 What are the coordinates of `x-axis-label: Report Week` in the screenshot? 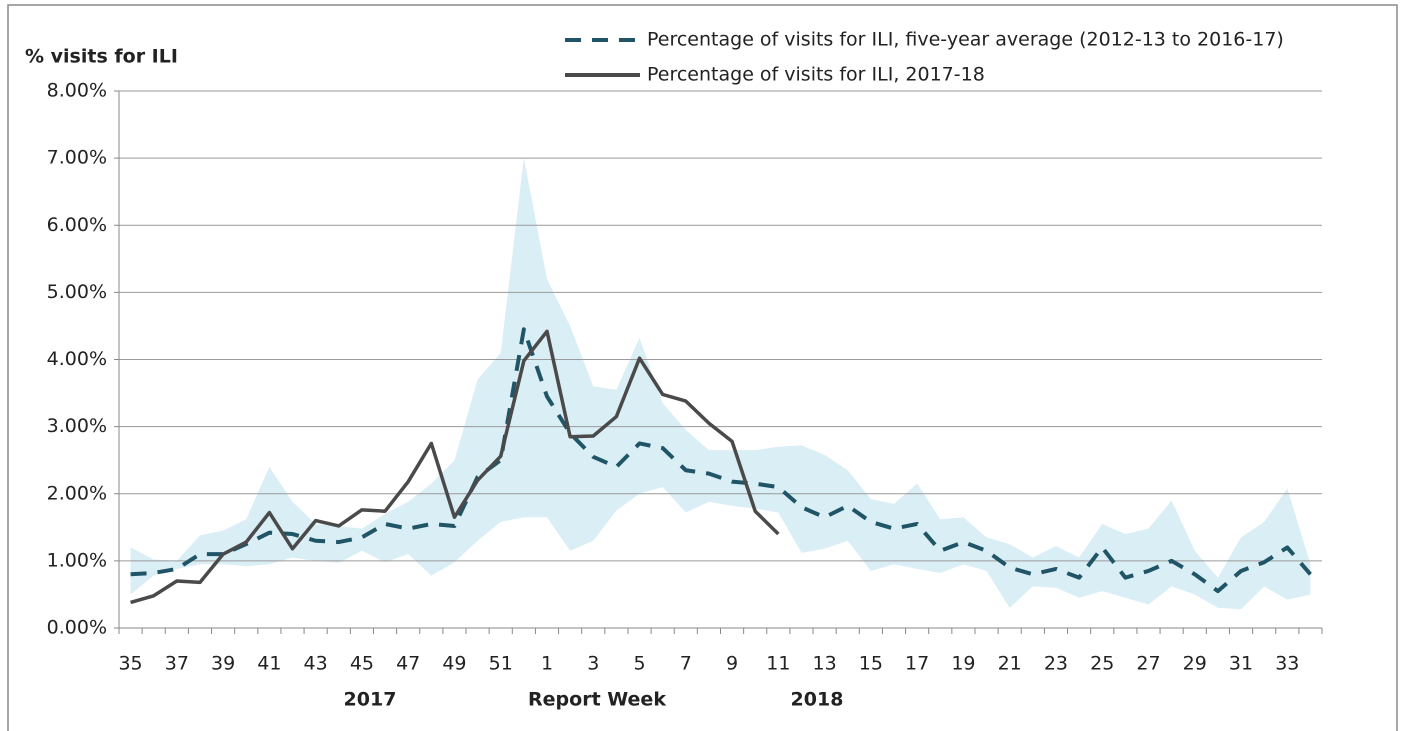 It's located at (597, 700).